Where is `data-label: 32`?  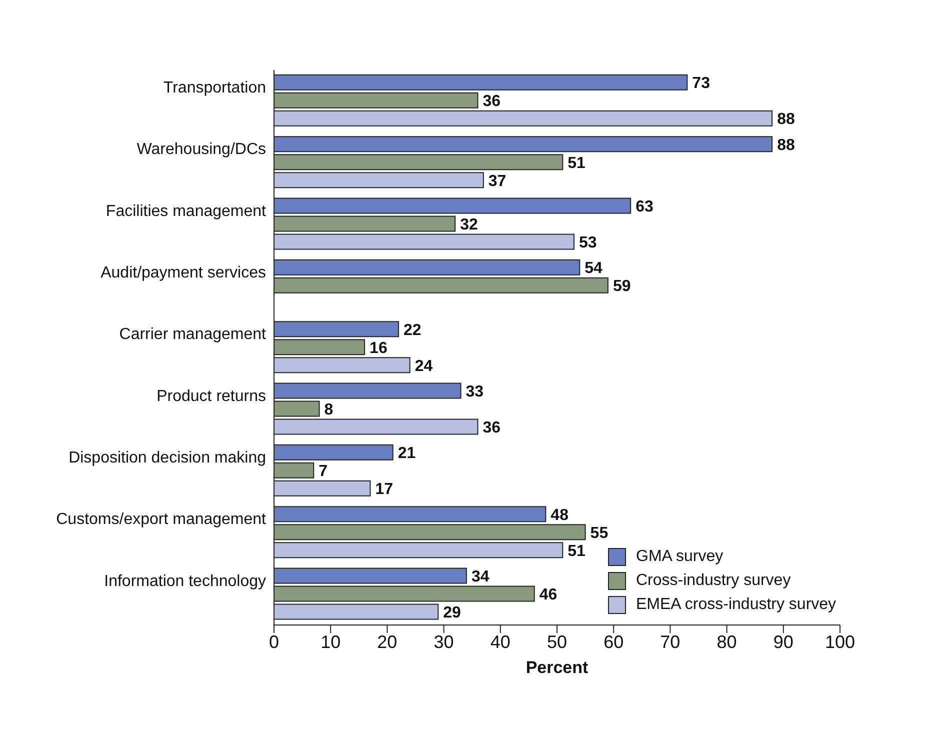
data-label: 32 is located at coordinates (469, 225).